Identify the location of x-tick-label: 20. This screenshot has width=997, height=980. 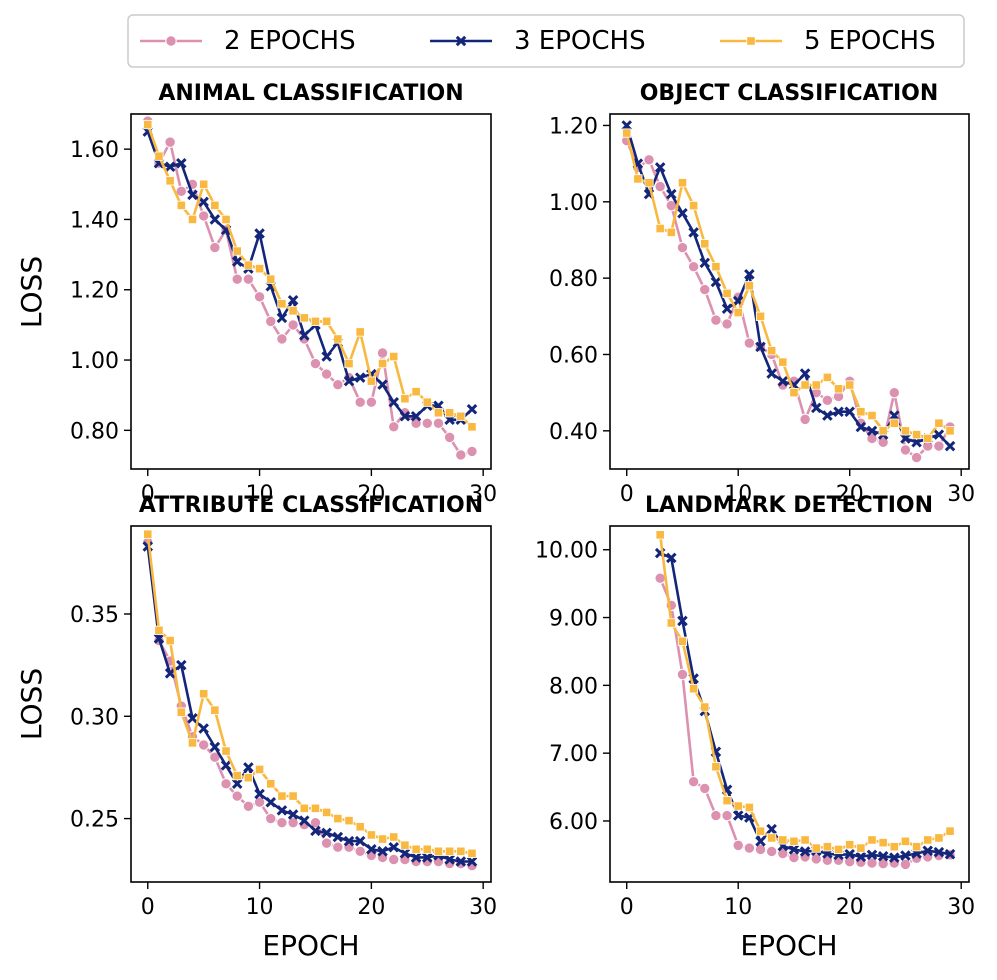
(850, 907).